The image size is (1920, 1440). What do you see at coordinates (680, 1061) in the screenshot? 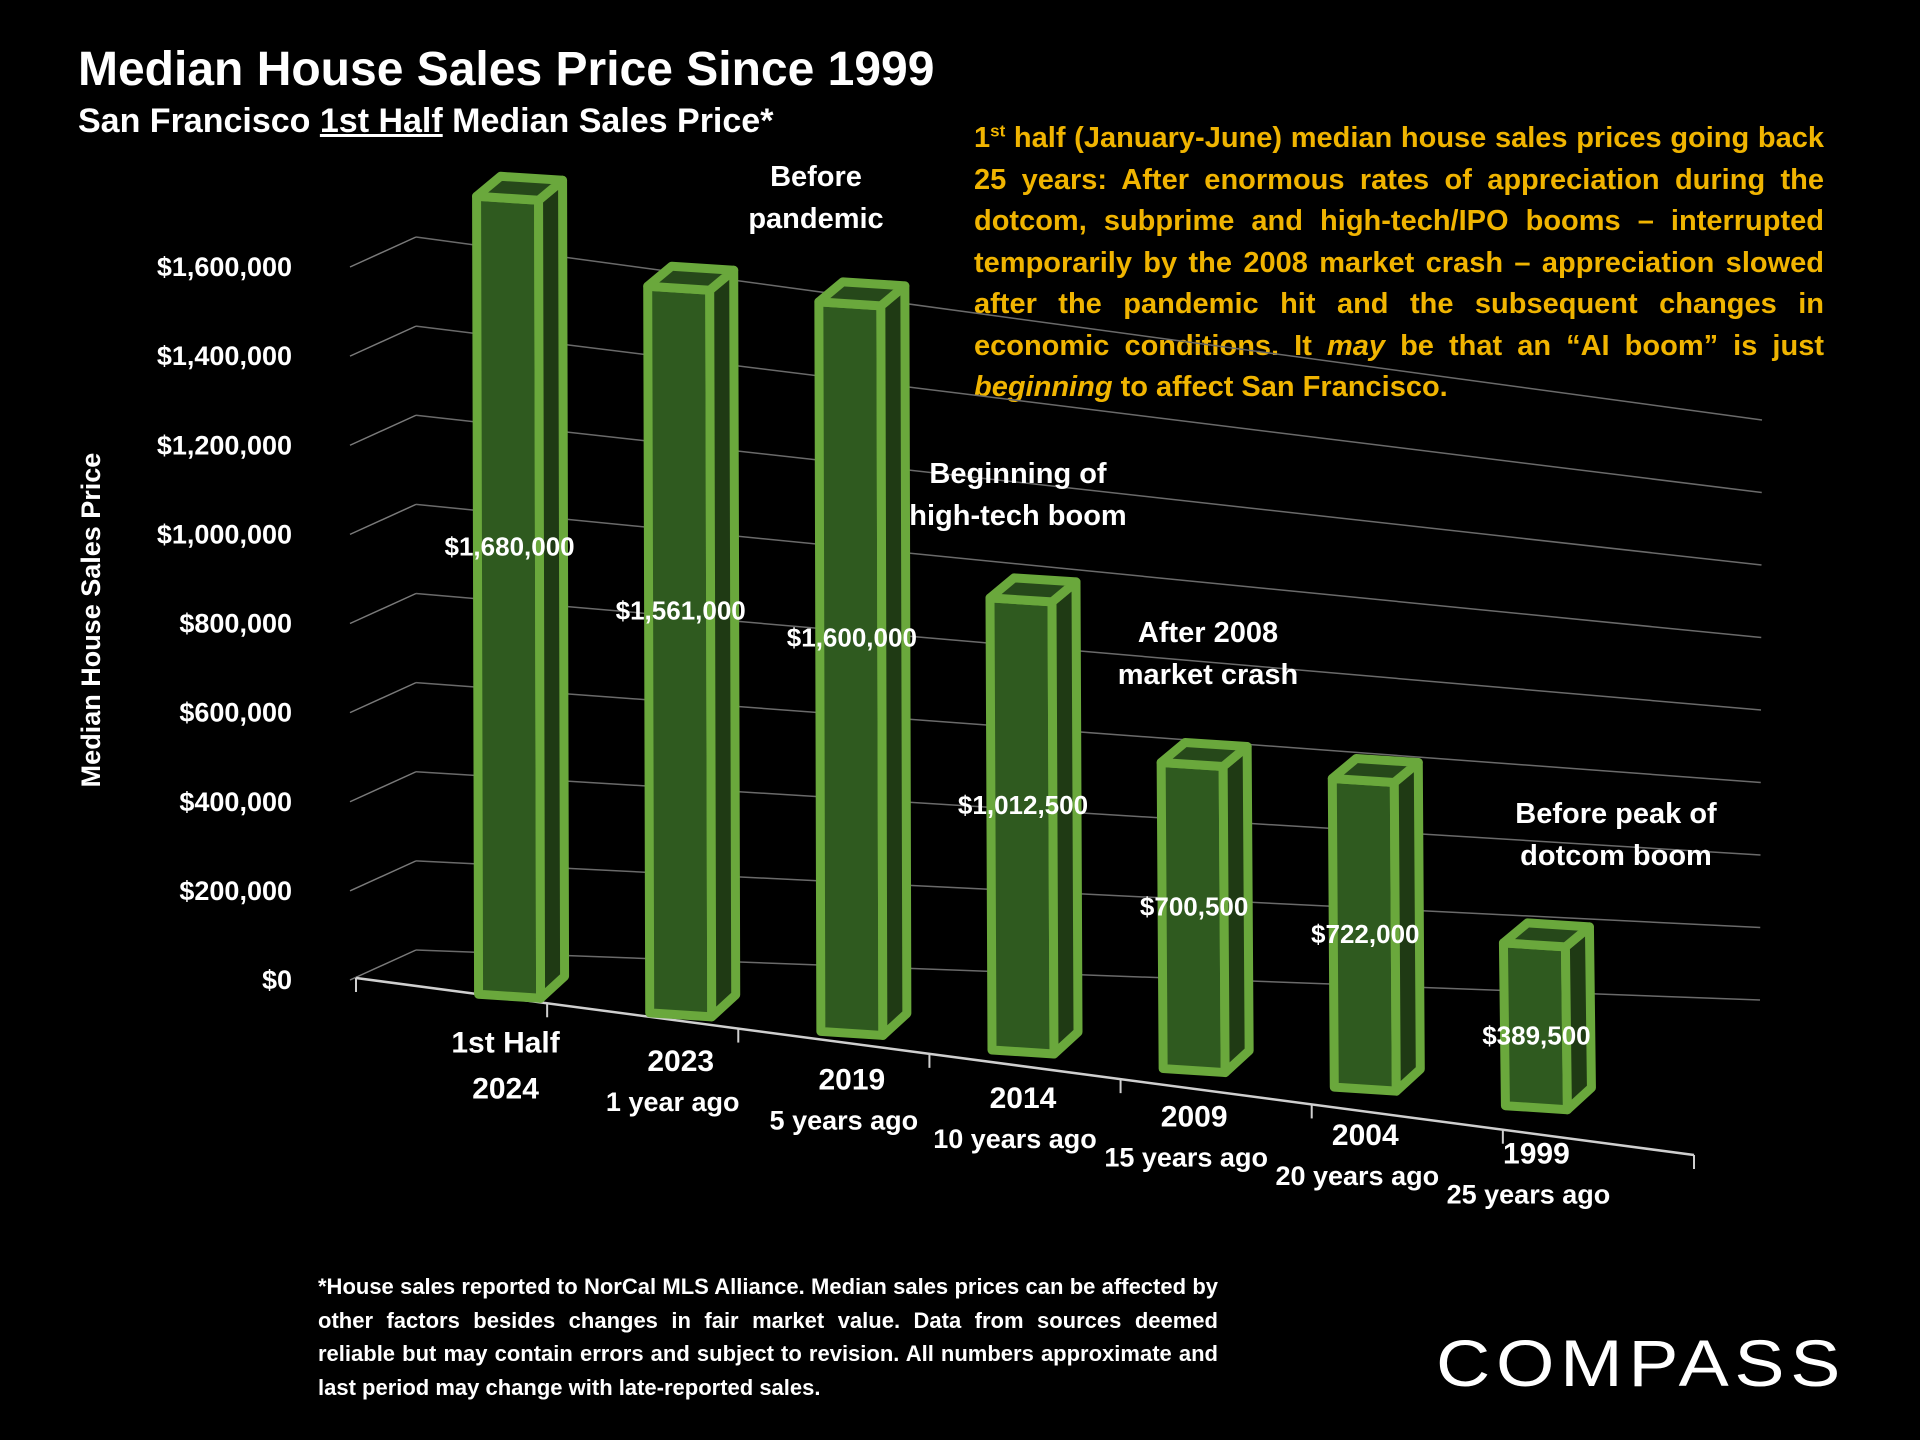
I see `x-category-label: 2023` at bounding box center [680, 1061].